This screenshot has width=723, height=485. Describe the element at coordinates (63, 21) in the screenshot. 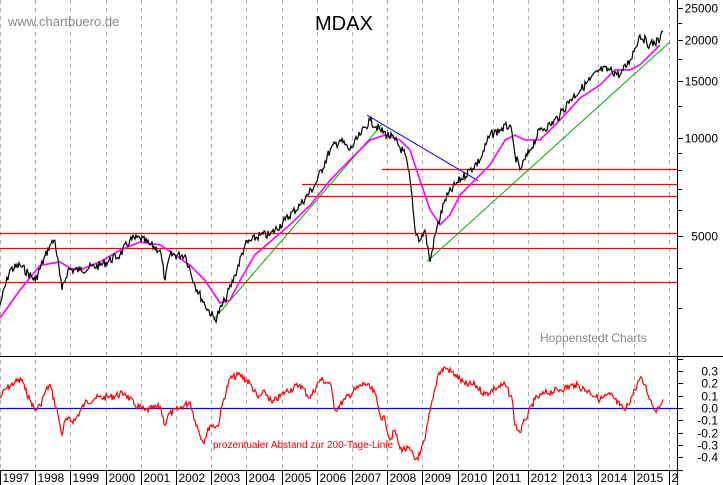

I see `watermark: www.chartbuero.de` at that location.